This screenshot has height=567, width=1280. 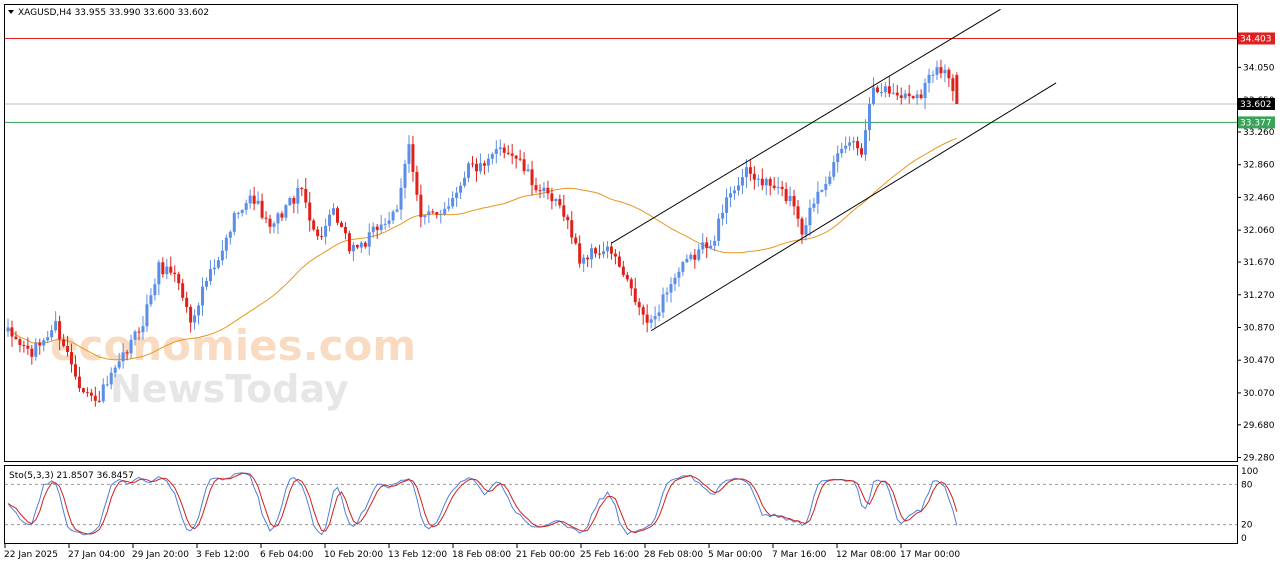 I want to click on symbol-header: XAGUSD,H4 33.955 33.990 33.600 33.602, so click(x=113, y=13).